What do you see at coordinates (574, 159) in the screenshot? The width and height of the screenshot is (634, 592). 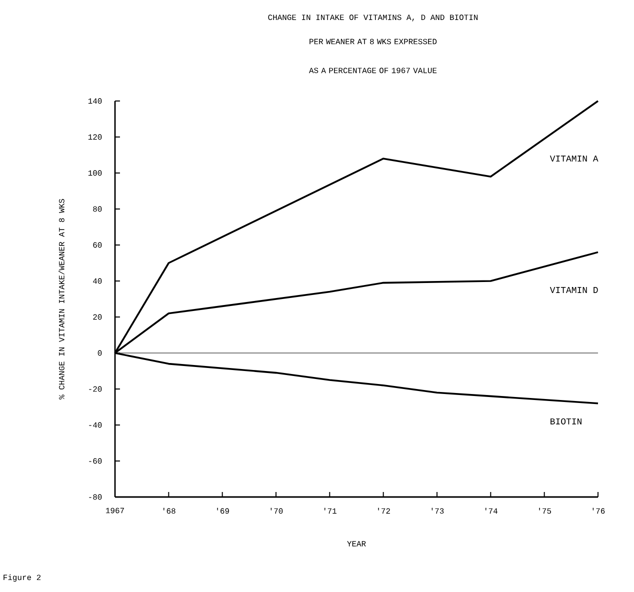 I see `series-label: VITAMIN A` at bounding box center [574, 159].